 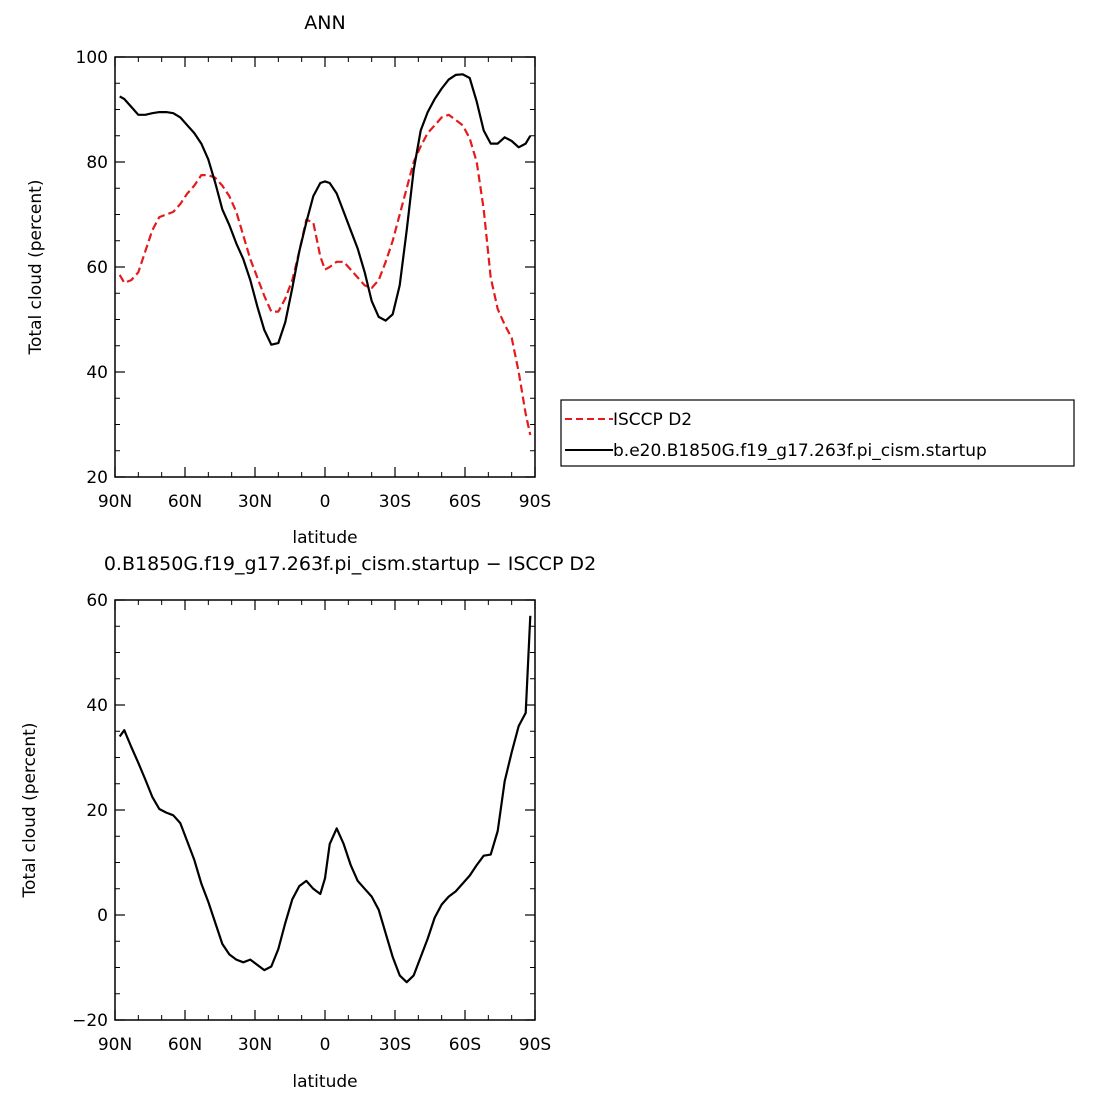 I want to click on series-line-difference, so click(x=325, y=799).